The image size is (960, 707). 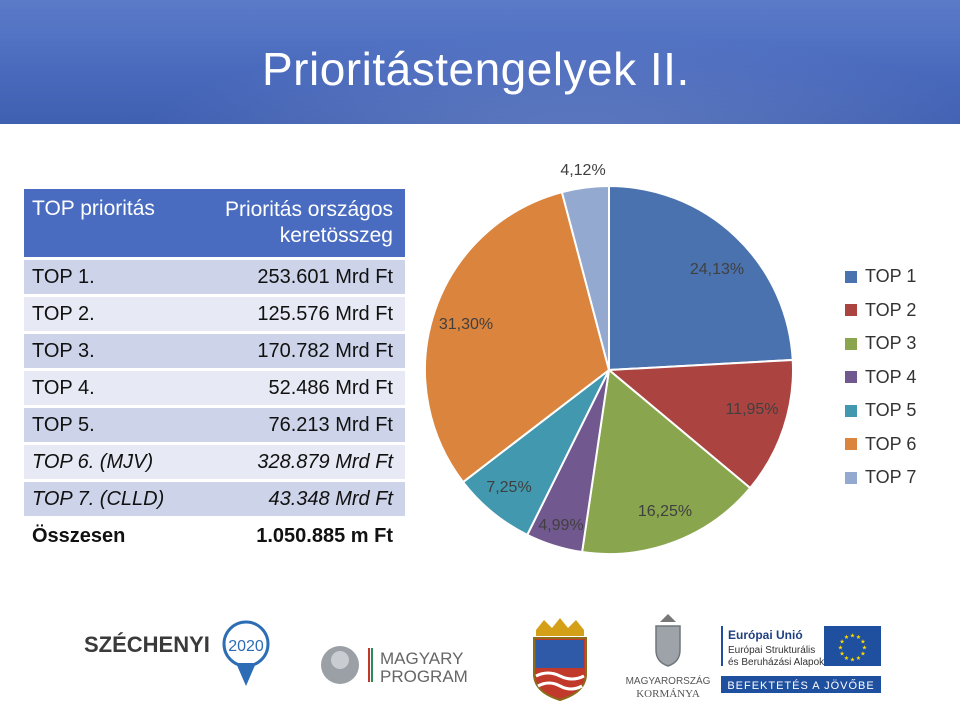 What do you see at coordinates (891, 410) in the screenshot?
I see `legend-label: TOP 5` at bounding box center [891, 410].